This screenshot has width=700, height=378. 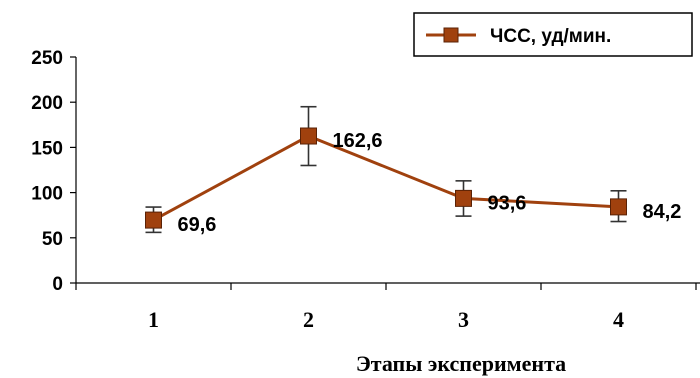 What do you see at coordinates (358, 141) in the screenshot?
I see `data-label: 162,6` at bounding box center [358, 141].